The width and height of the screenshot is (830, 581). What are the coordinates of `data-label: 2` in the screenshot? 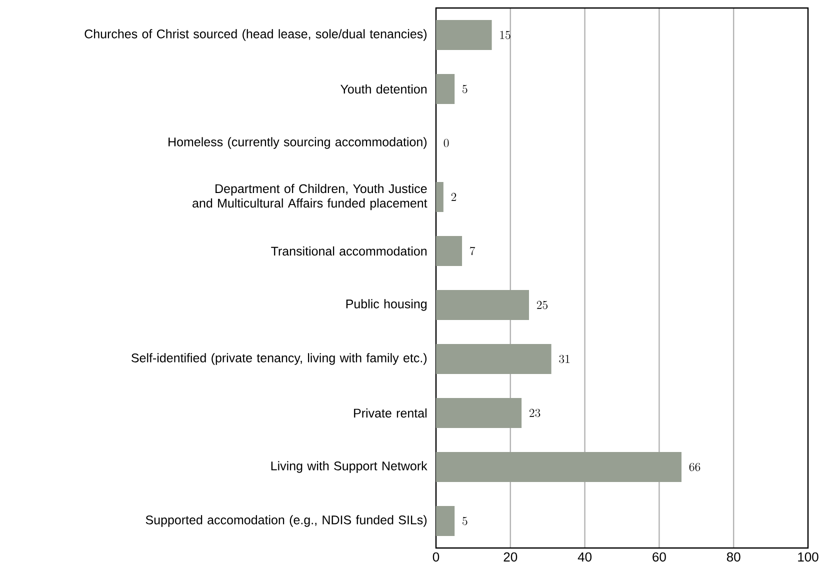 It's located at (453, 196).